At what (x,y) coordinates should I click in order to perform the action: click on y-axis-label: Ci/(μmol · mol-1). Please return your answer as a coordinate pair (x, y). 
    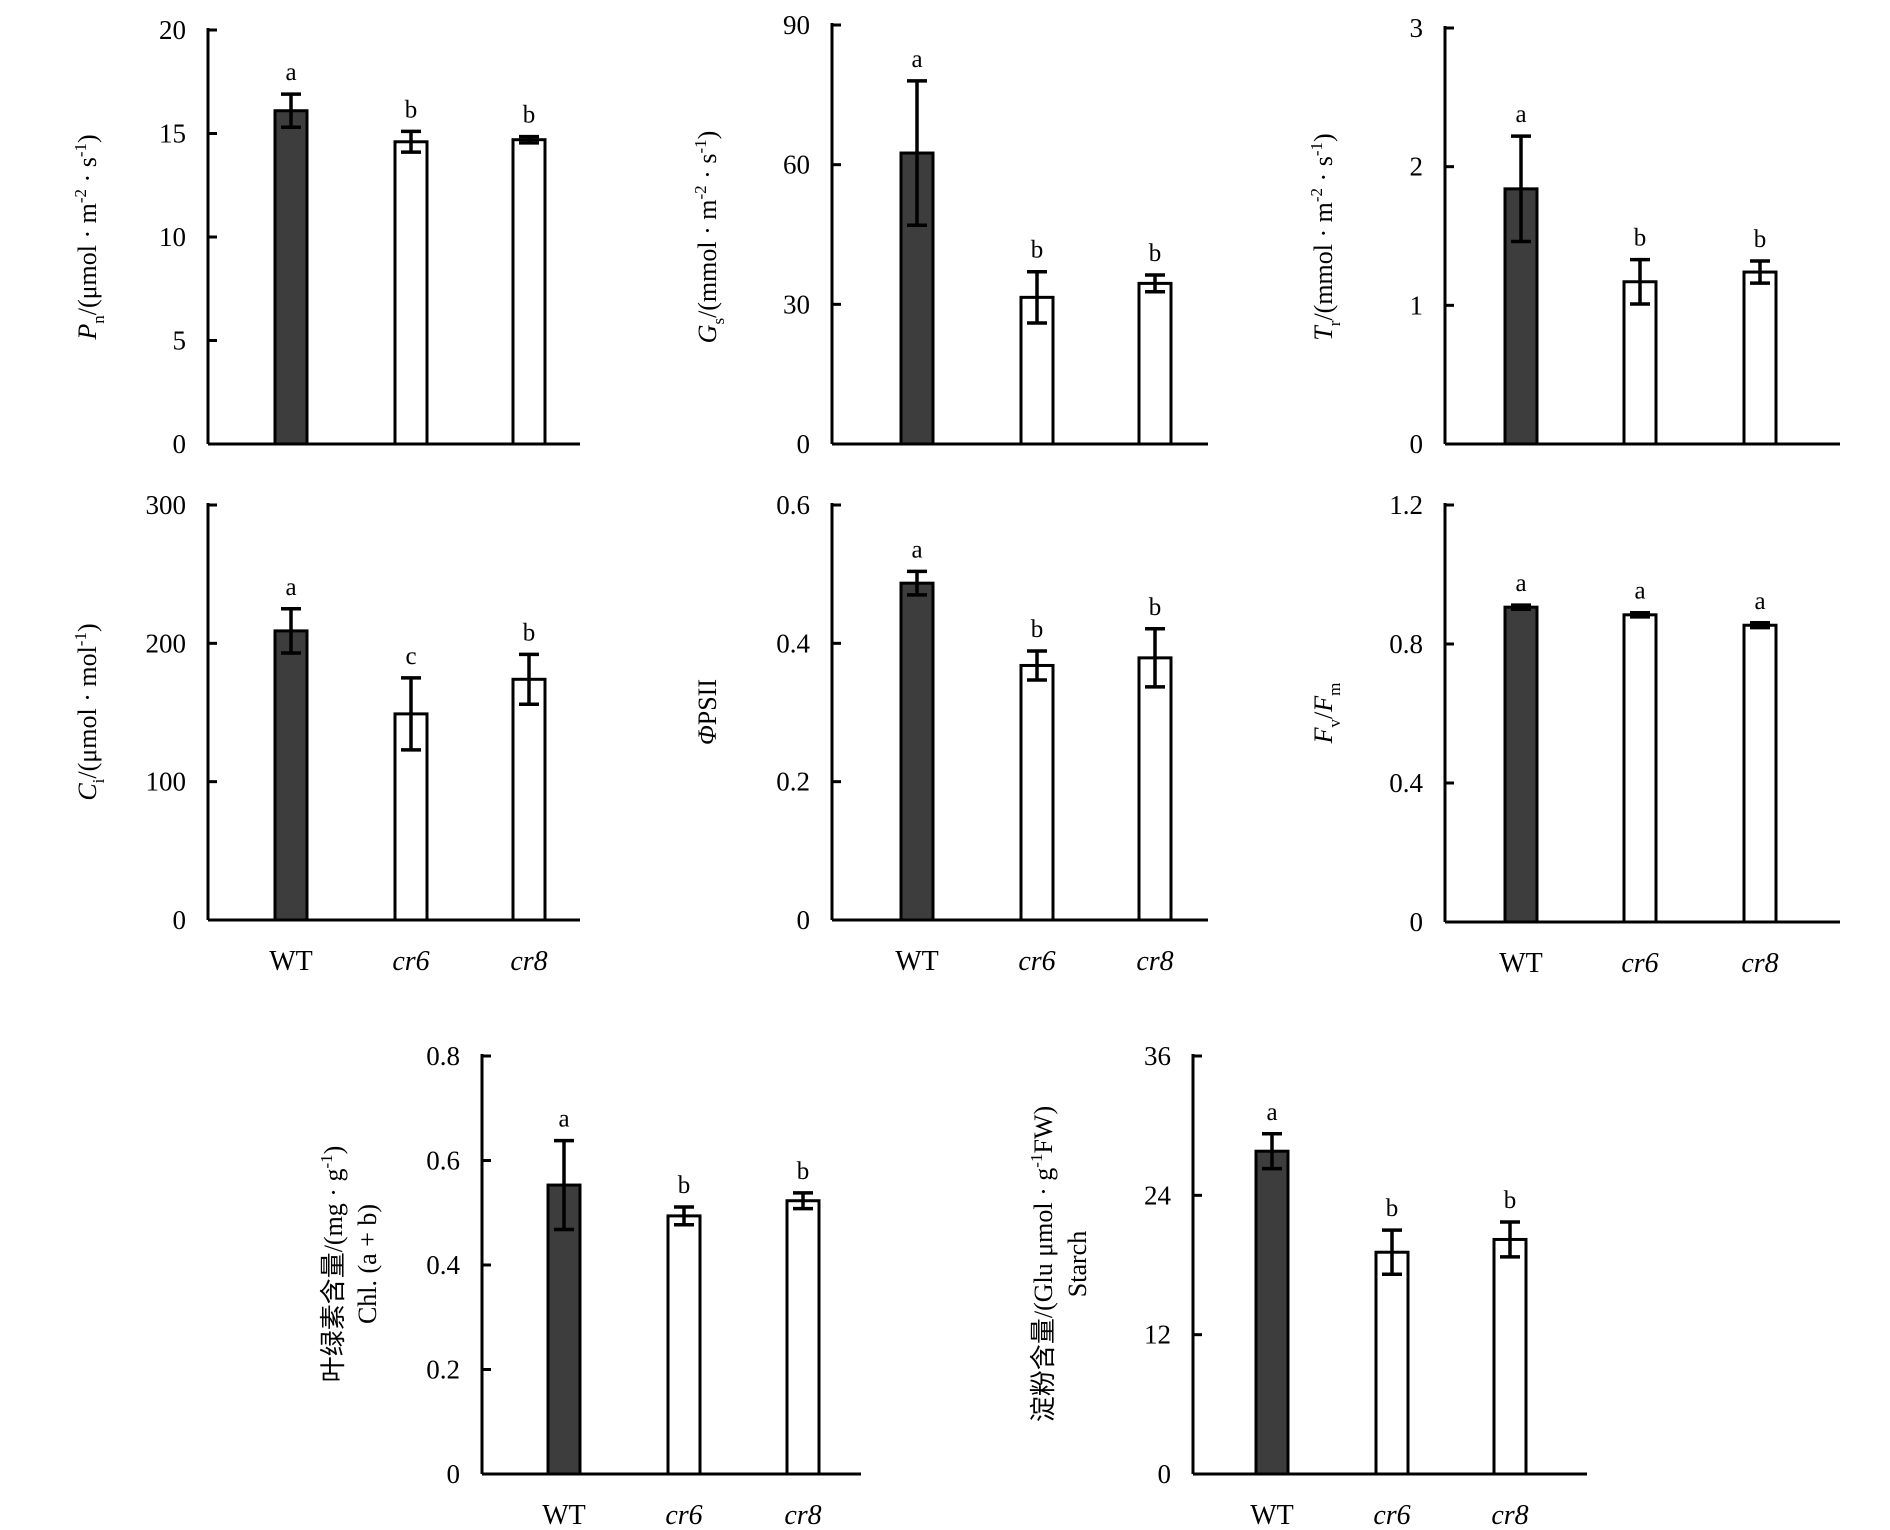
    Looking at the image, I should click on (89, 711).